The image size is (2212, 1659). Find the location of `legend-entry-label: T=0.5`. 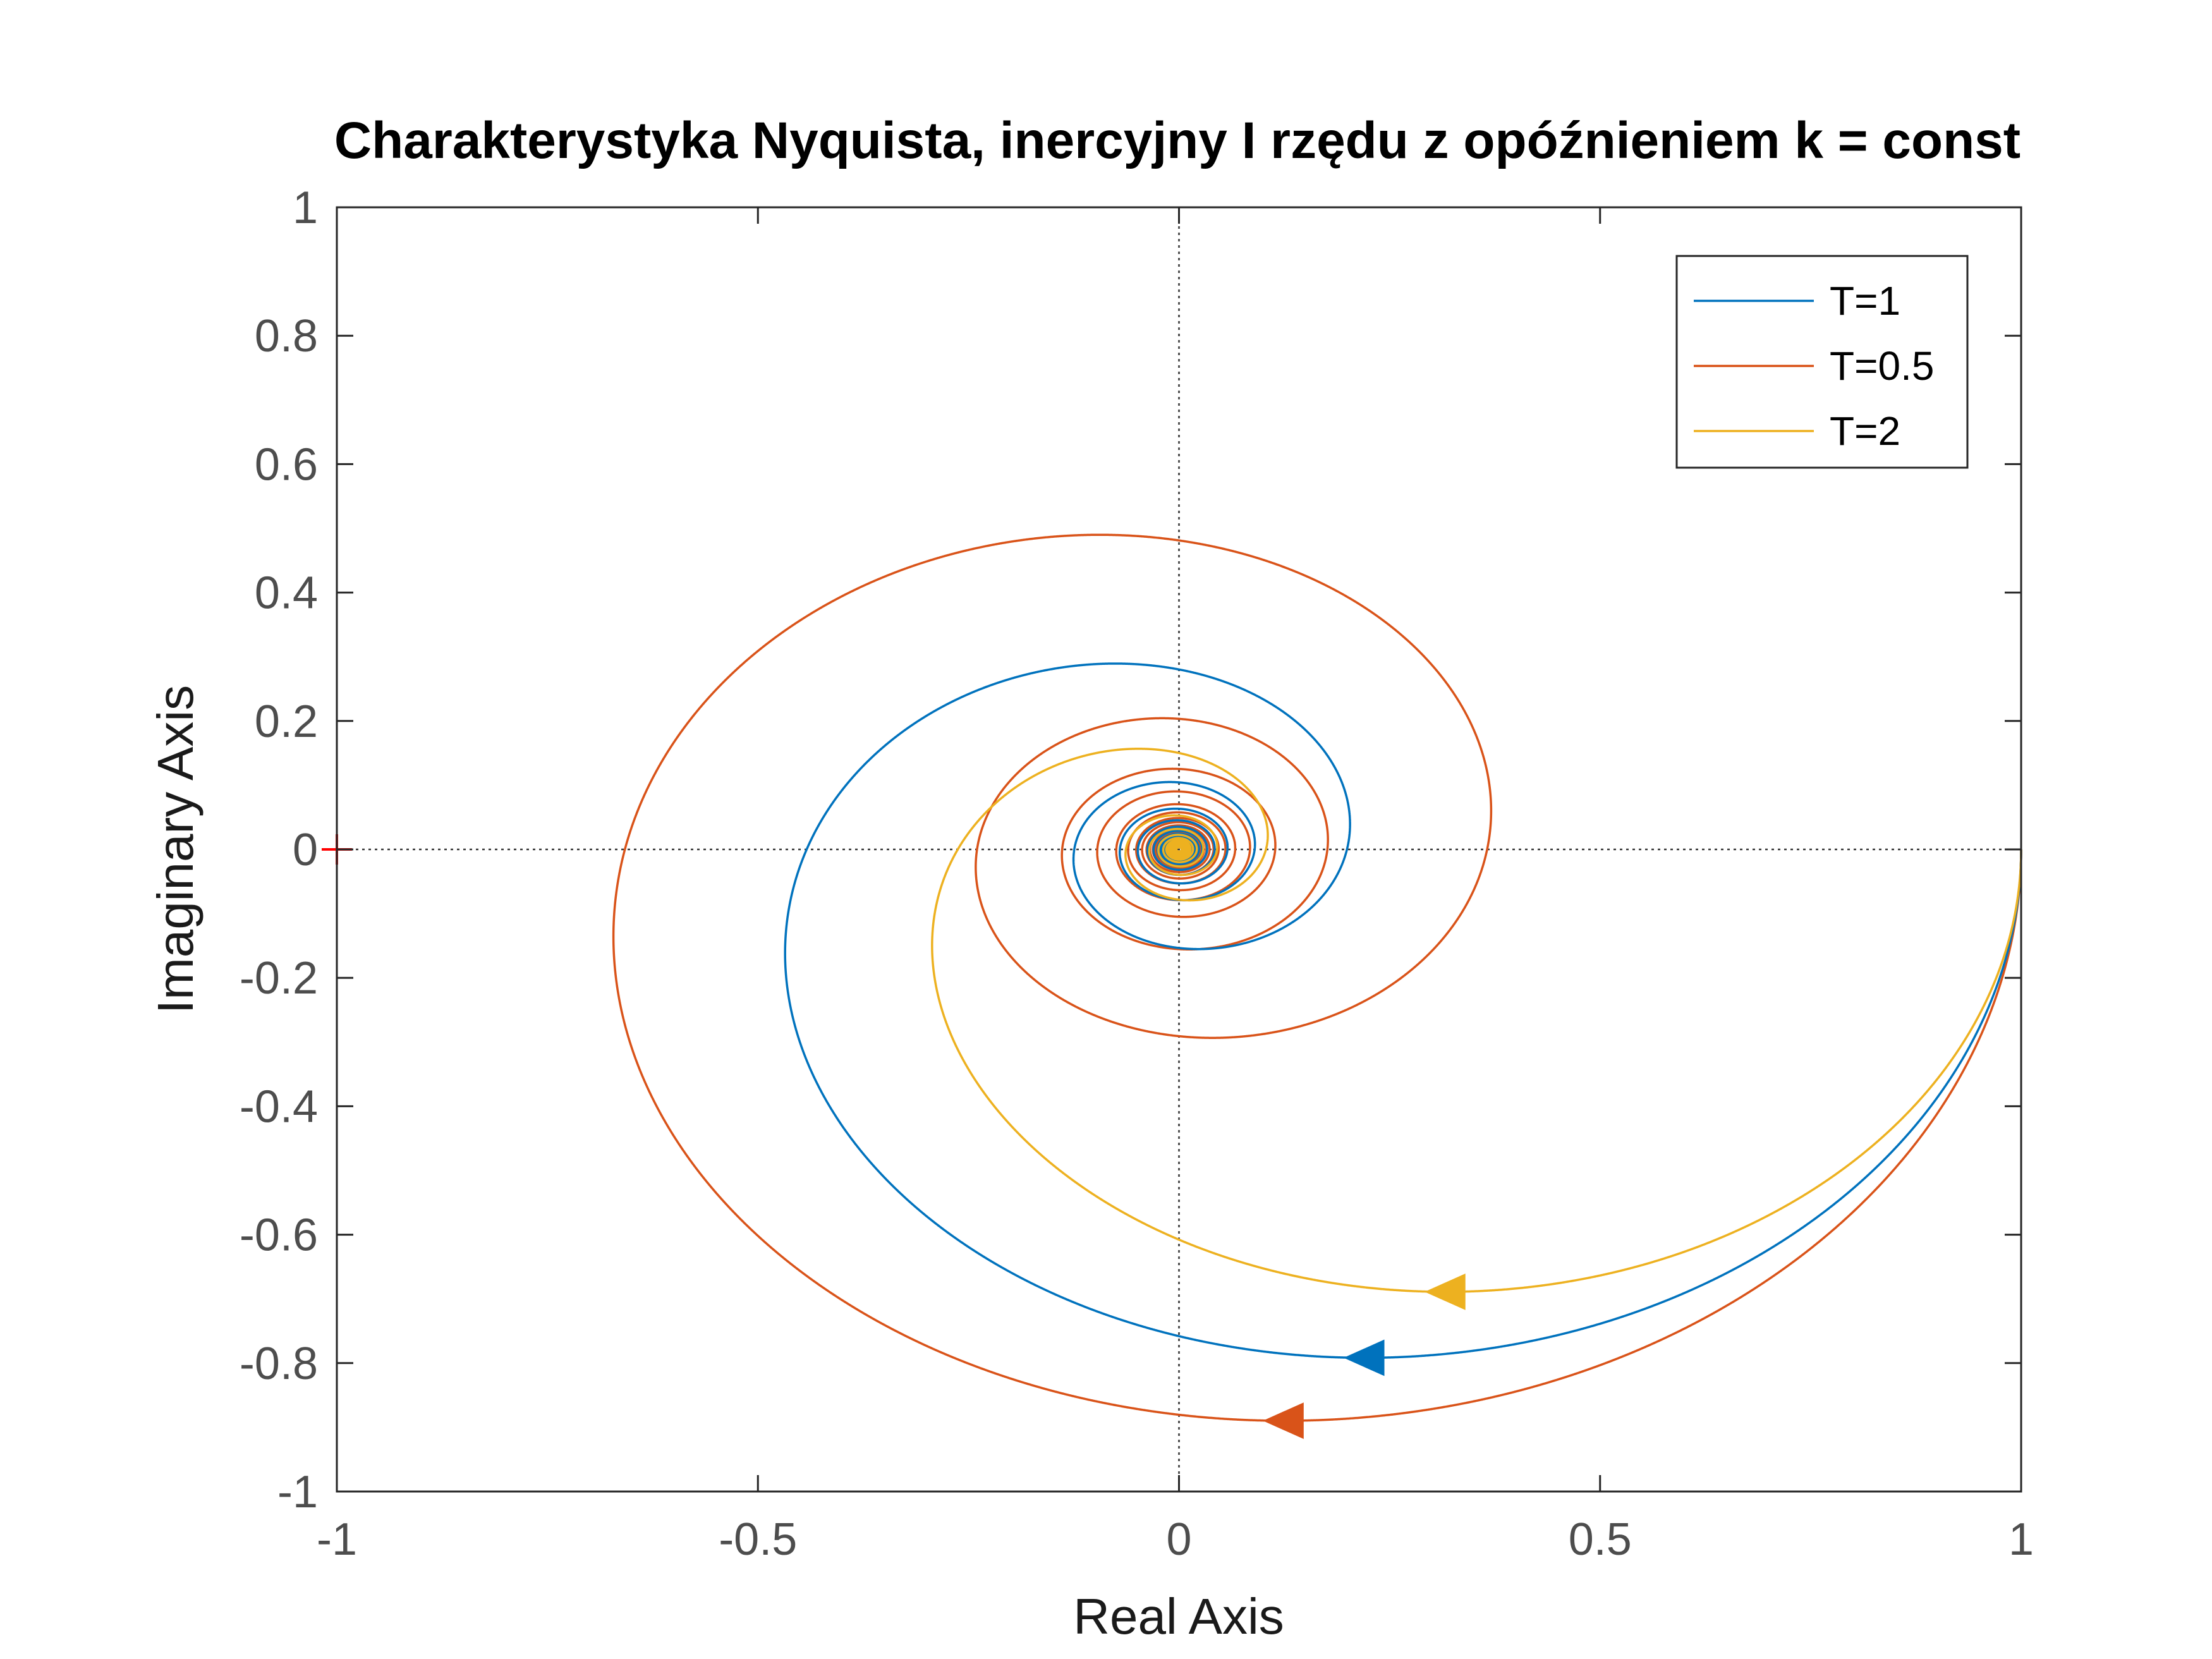

legend-entry-label: T=0.5 is located at coordinates (1882, 366).